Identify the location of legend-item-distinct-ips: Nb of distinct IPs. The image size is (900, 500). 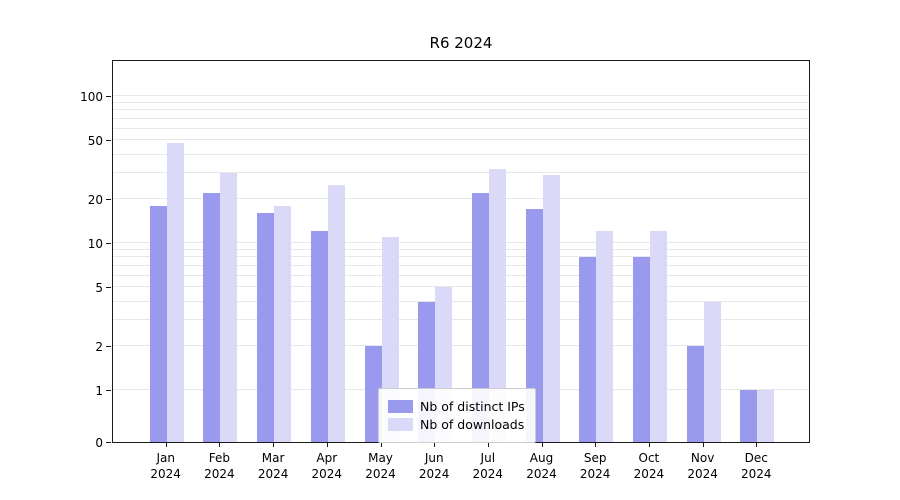
(456, 406).